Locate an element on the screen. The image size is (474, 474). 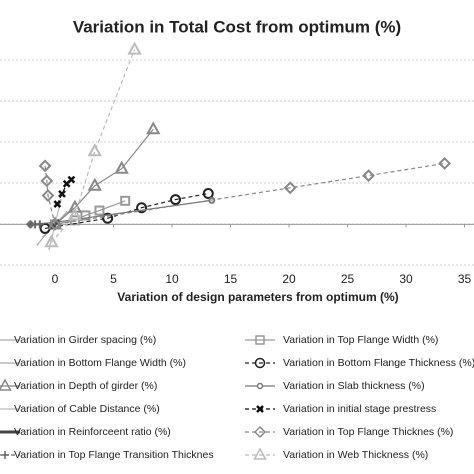
x-tick-label: 10 is located at coordinates (172, 279).